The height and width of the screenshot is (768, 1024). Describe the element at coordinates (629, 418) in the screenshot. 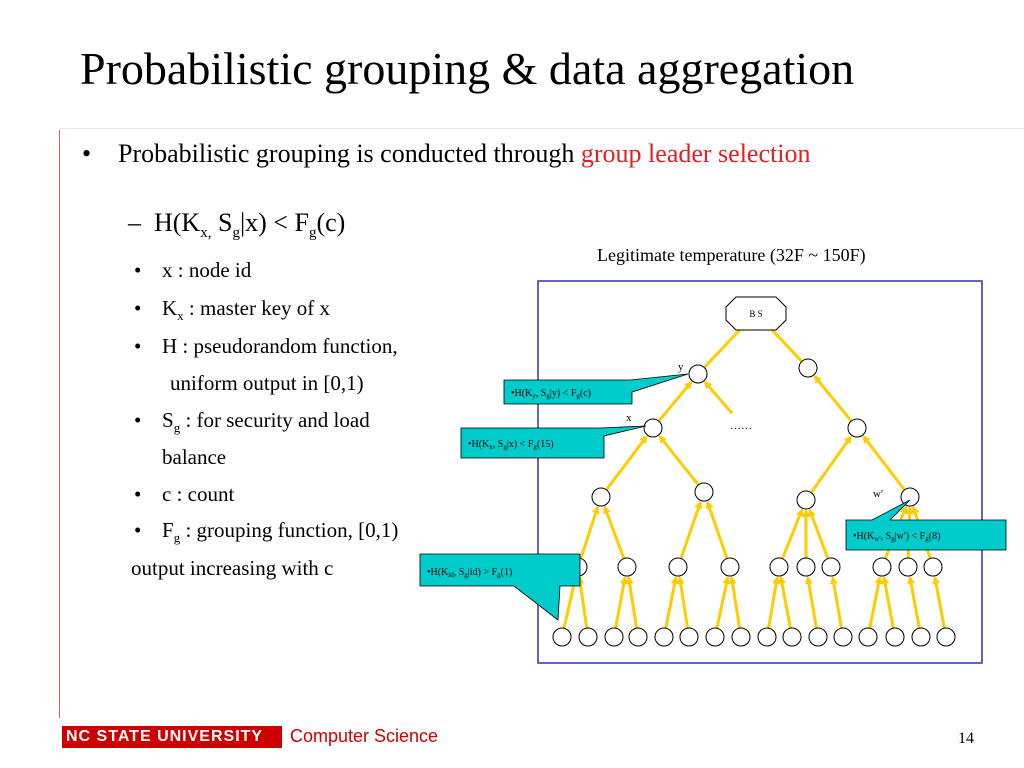

I see `label-x: x` at that location.